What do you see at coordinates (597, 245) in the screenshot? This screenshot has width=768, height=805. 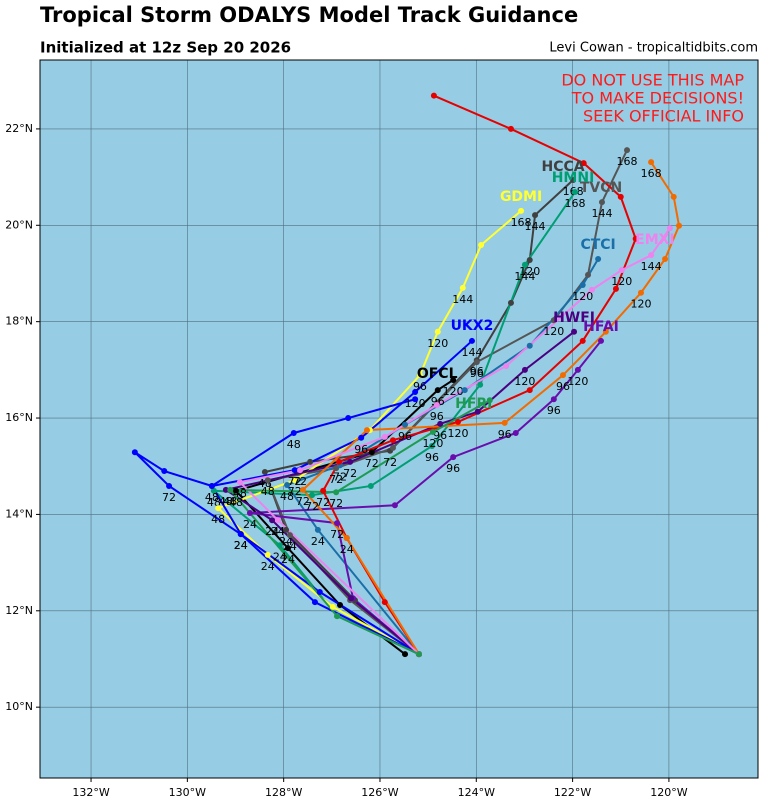 I see `model-name-label: CTCI` at bounding box center [597, 245].